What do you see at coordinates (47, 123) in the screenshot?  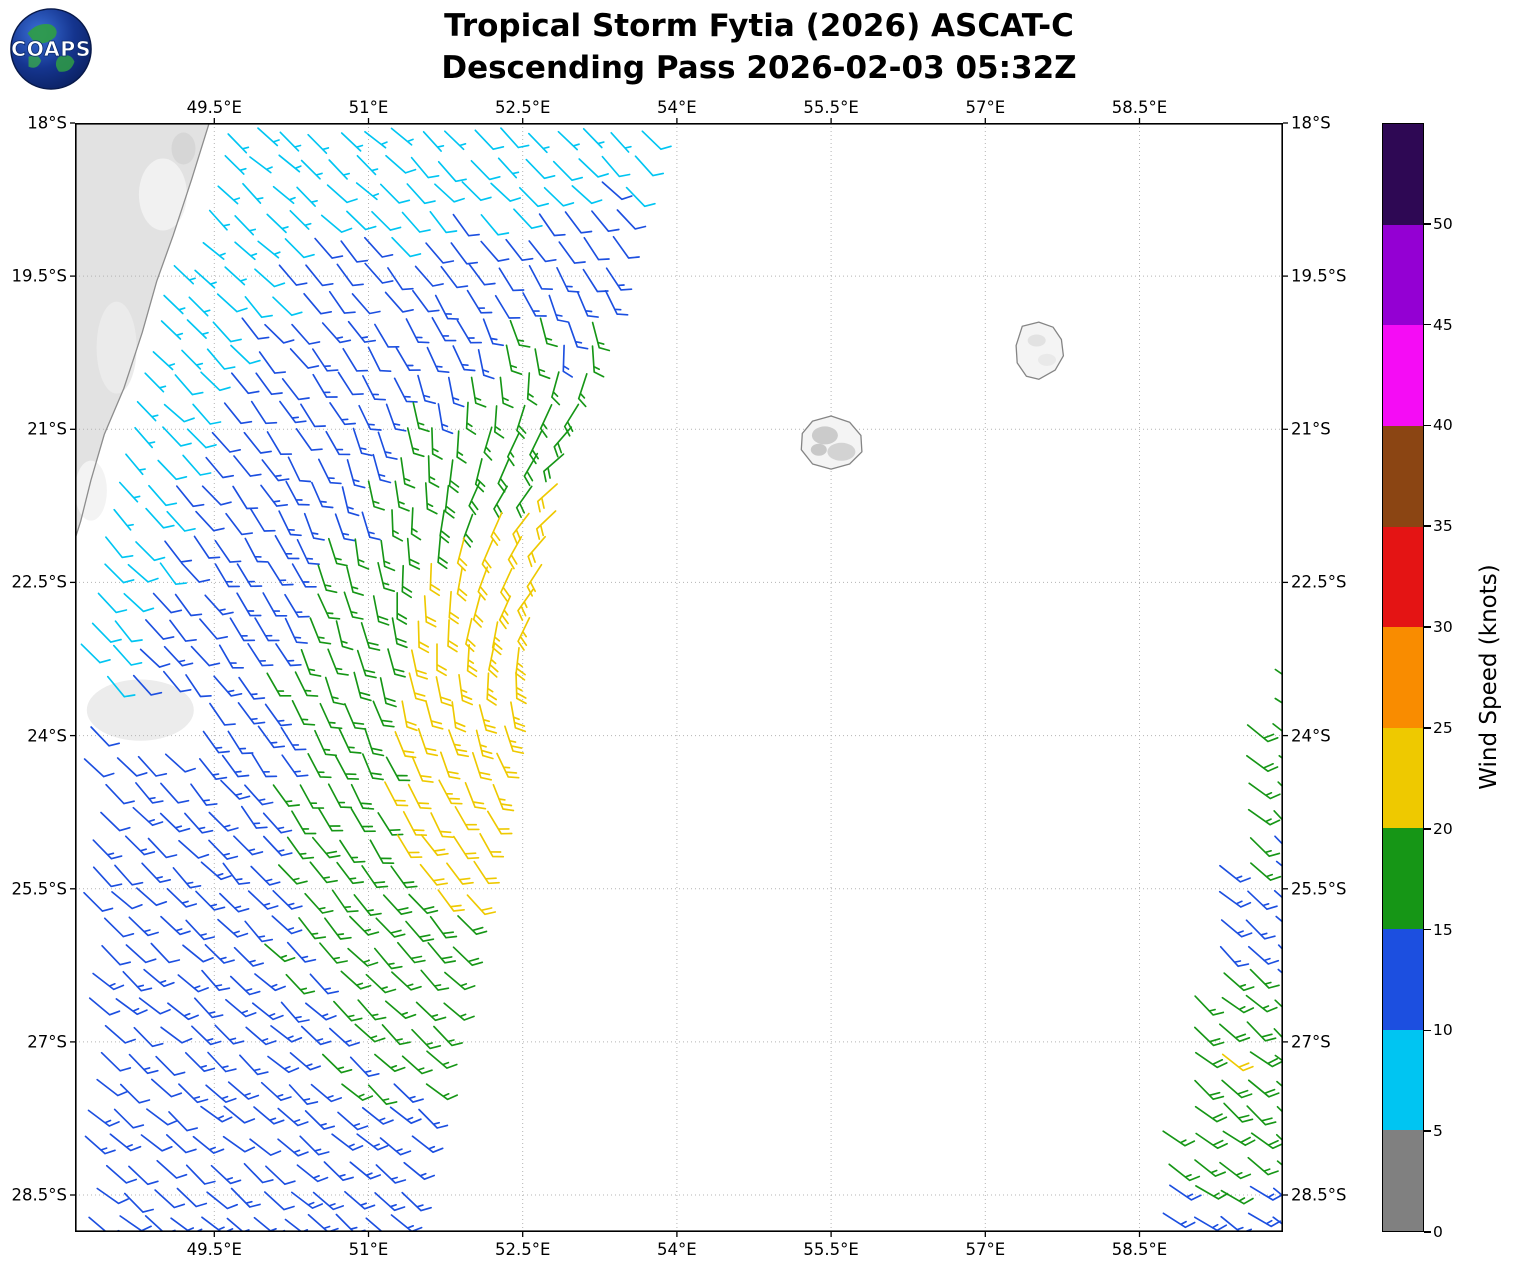 I see `lat-tick-label-left: 18°S` at bounding box center [47, 123].